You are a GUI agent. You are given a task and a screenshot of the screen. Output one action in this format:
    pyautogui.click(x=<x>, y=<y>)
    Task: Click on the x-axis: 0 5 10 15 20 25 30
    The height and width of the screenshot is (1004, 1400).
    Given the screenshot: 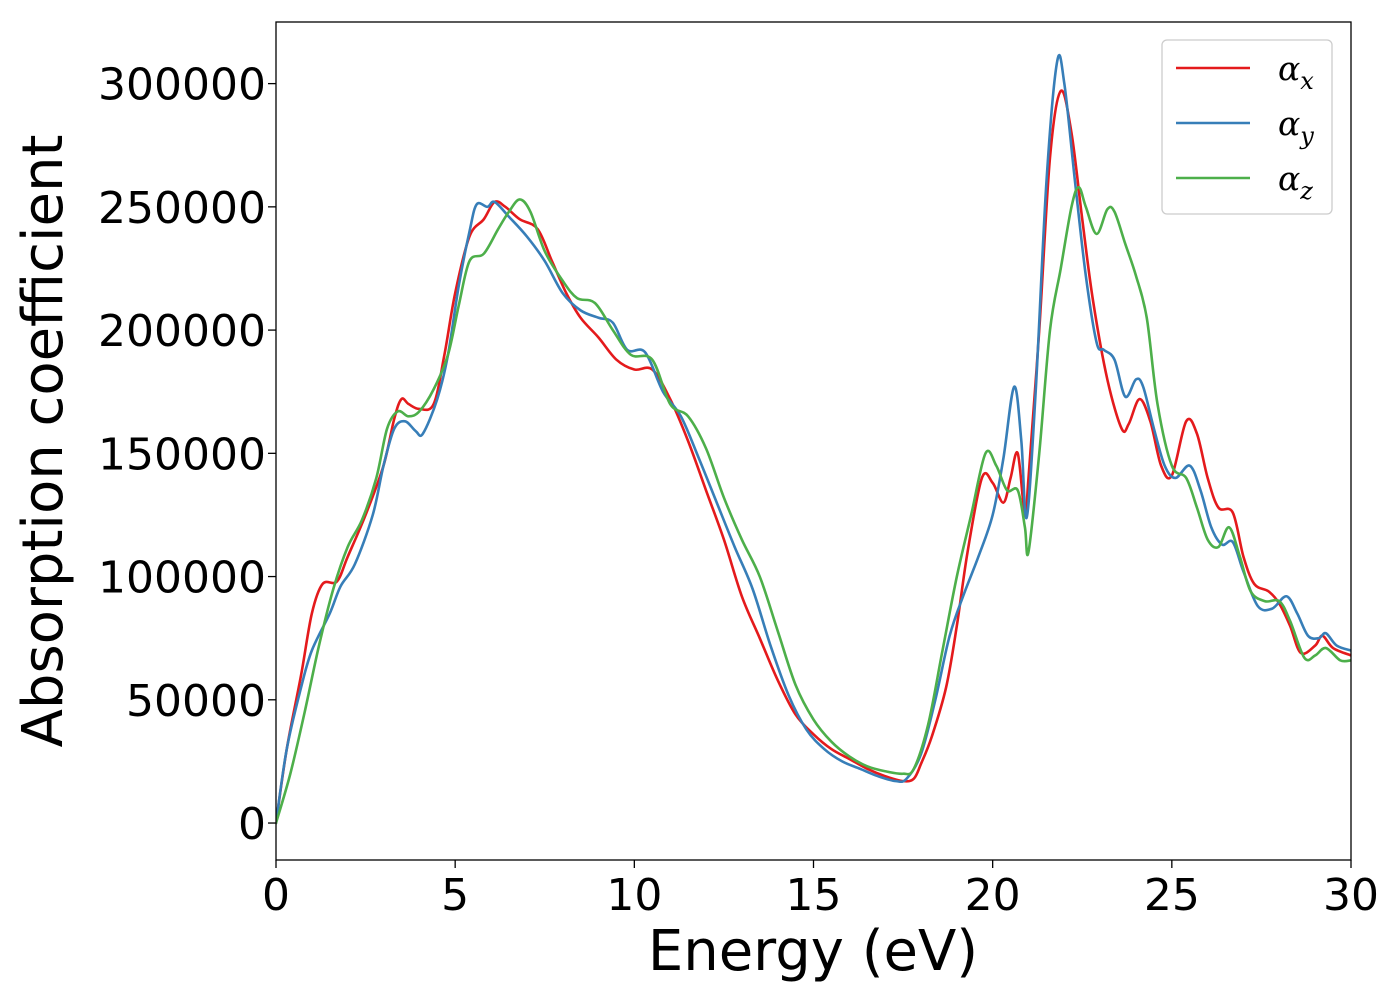 What is the action you would take?
    pyautogui.click(x=820, y=890)
    